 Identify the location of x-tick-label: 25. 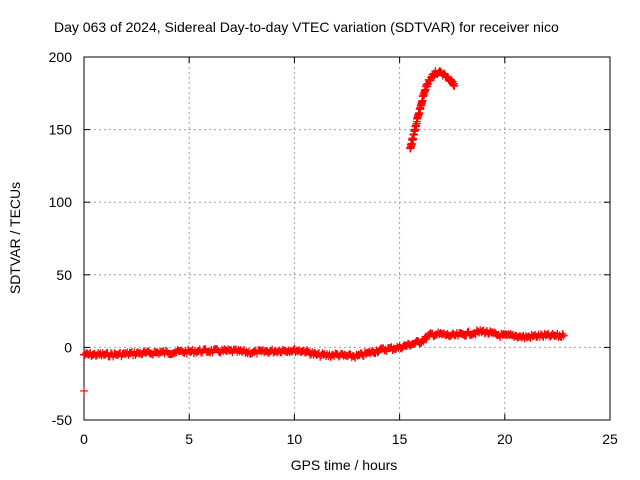
(610, 439).